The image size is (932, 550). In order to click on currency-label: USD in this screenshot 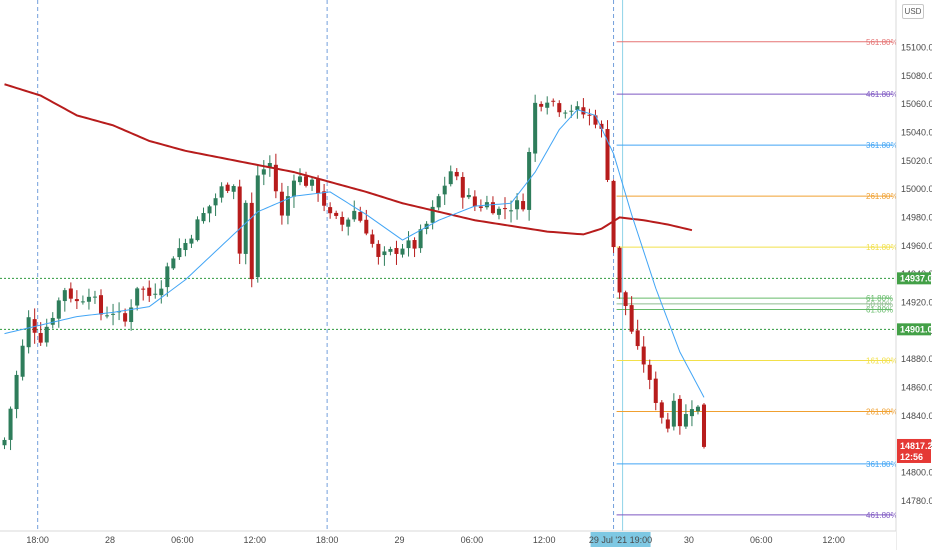, I will do `click(913, 11)`.